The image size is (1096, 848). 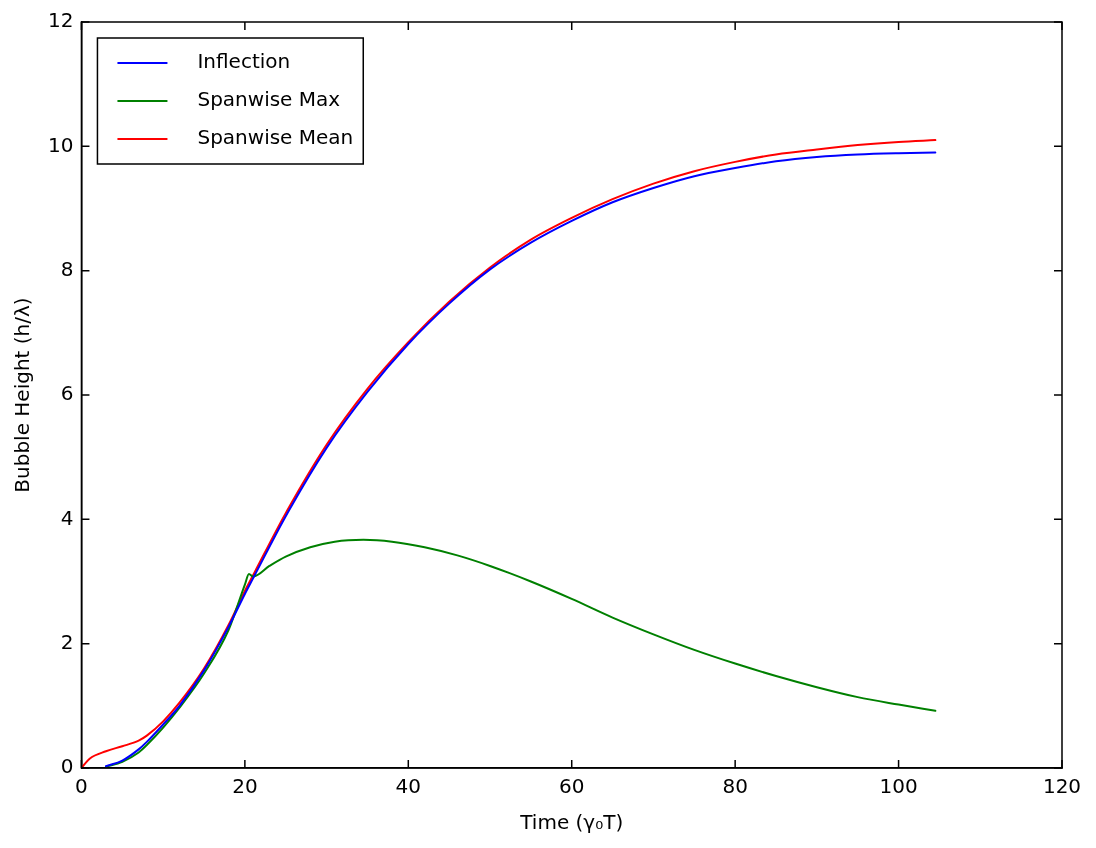 I want to click on y-tick-label: 8, so click(x=67, y=268).